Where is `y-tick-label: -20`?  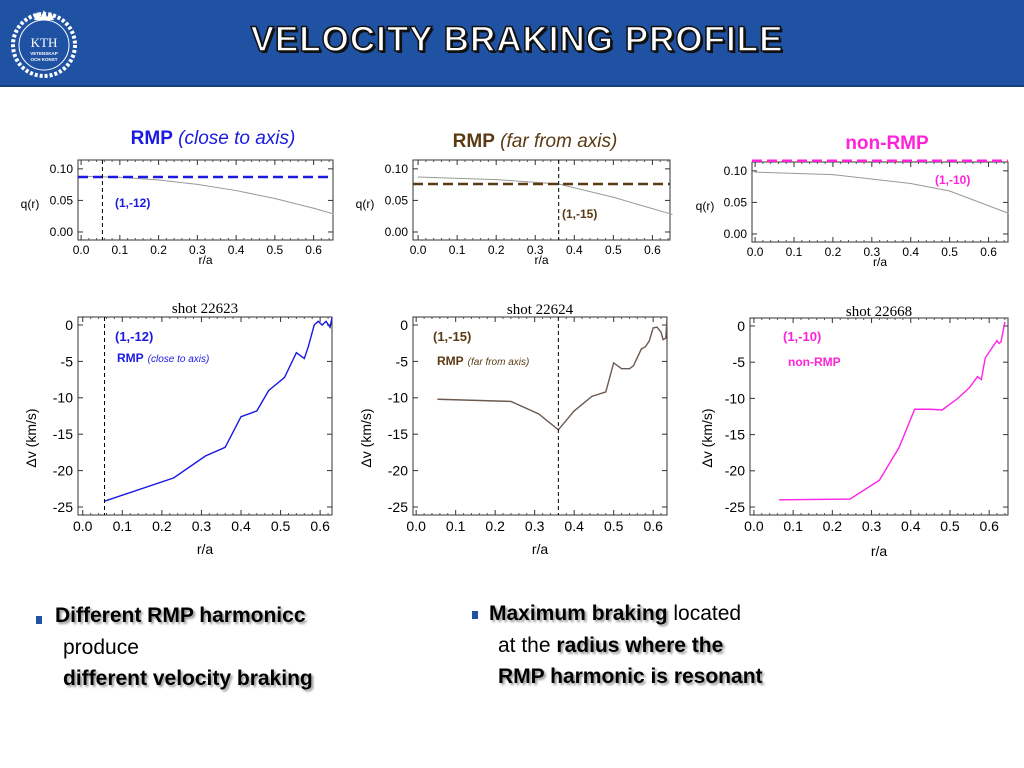
y-tick-label: -20 is located at coordinates (63, 470).